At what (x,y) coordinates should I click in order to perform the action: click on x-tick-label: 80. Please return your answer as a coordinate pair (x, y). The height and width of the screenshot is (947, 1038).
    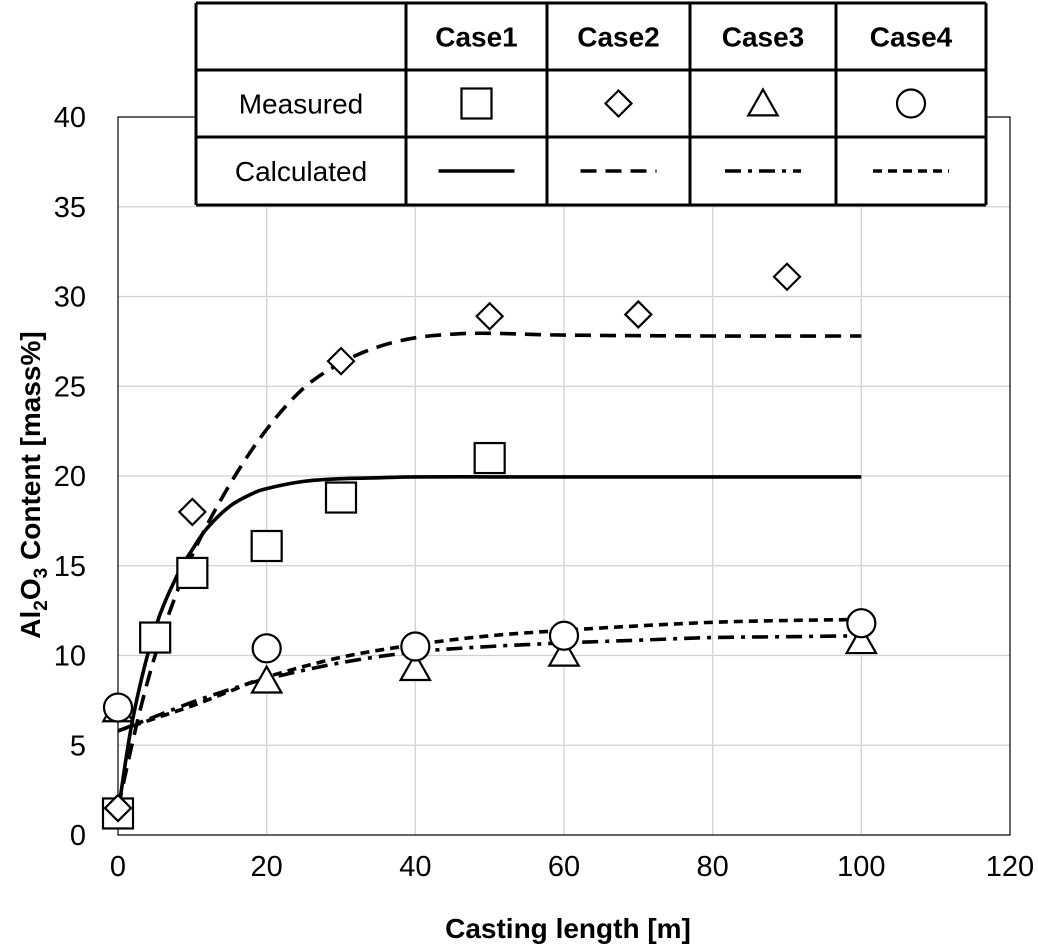
    Looking at the image, I should click on (713, 867).